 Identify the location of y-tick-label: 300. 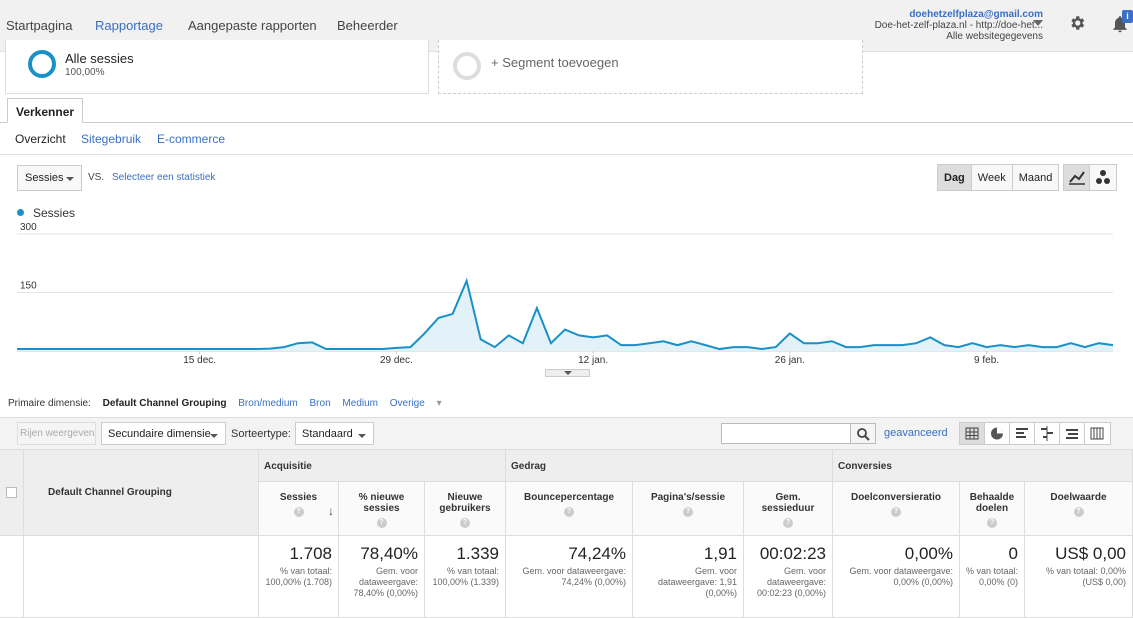
(28, 227).